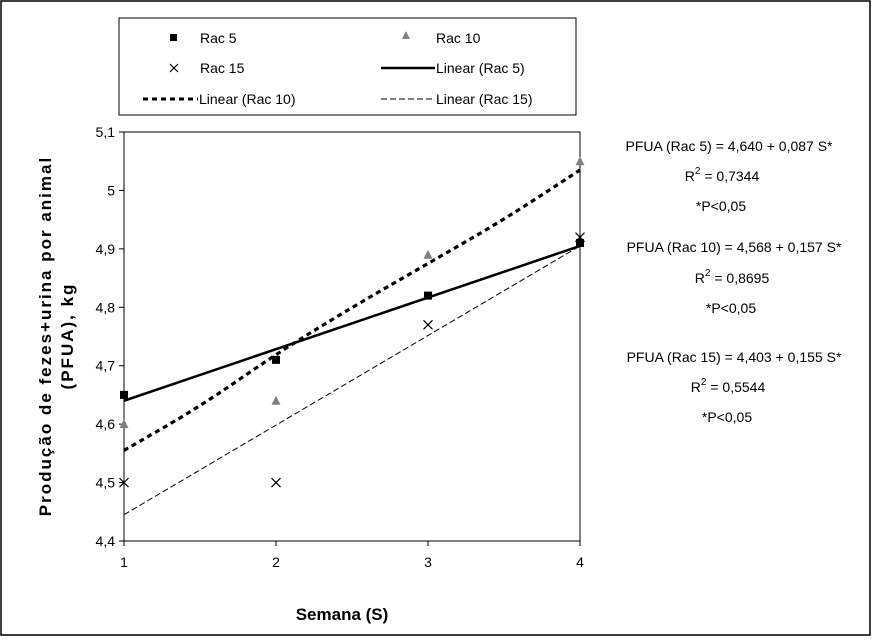 The width and height of the screenshot is (872, 642). Describe the element at coordinates (173, 37) in the screenshot. I see `legend-marker-rac5` at that location.